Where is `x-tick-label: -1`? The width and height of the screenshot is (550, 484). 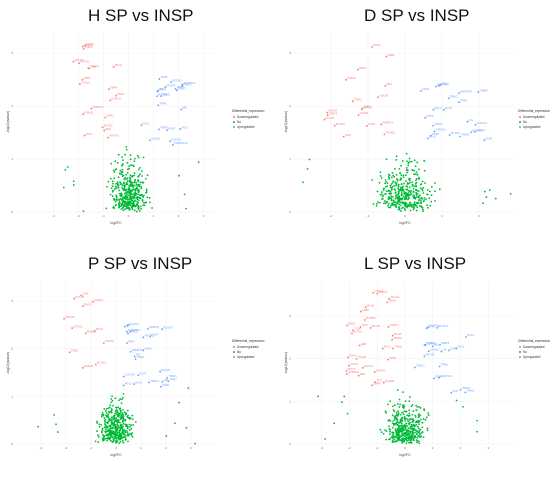
x-tick-label: -1 is located at coordinates (377, 448).